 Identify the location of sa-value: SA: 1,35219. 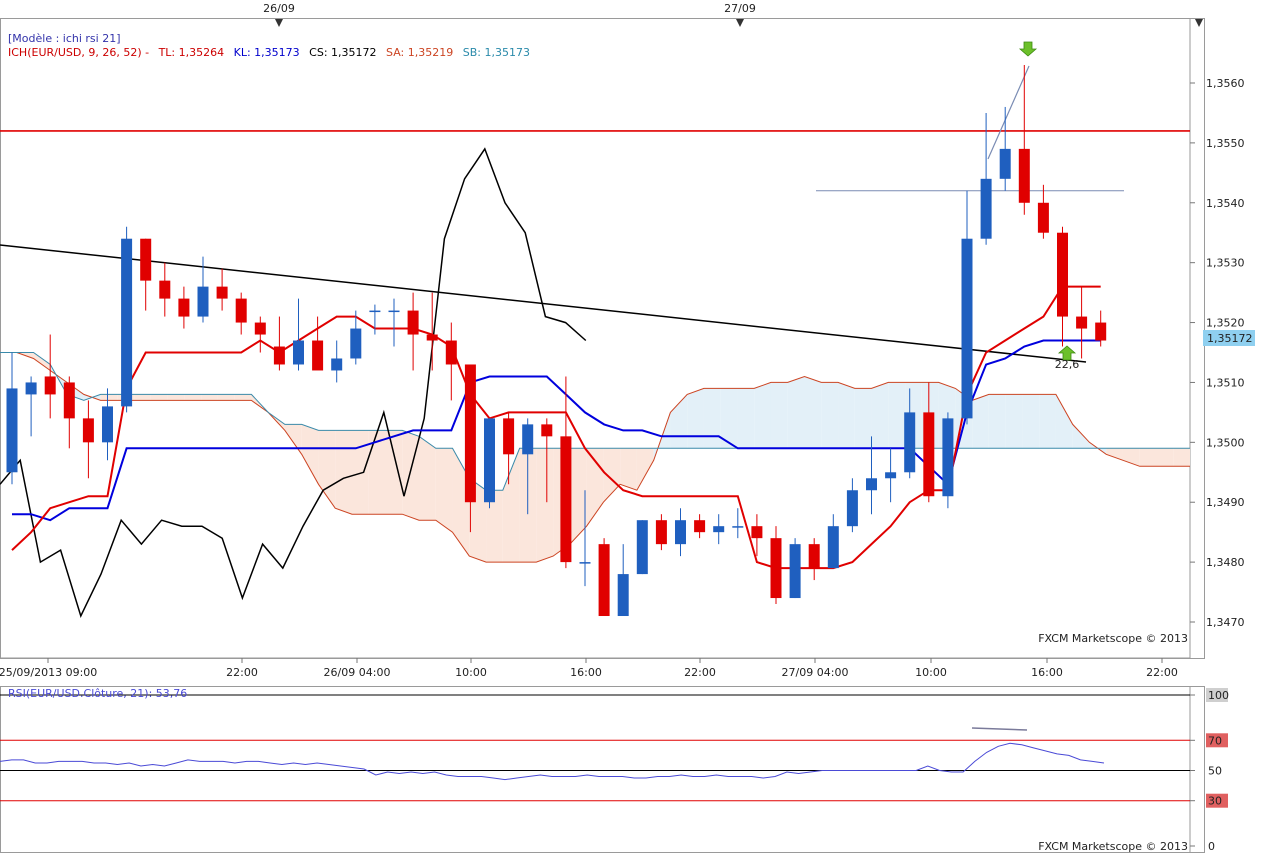
(419, 52).